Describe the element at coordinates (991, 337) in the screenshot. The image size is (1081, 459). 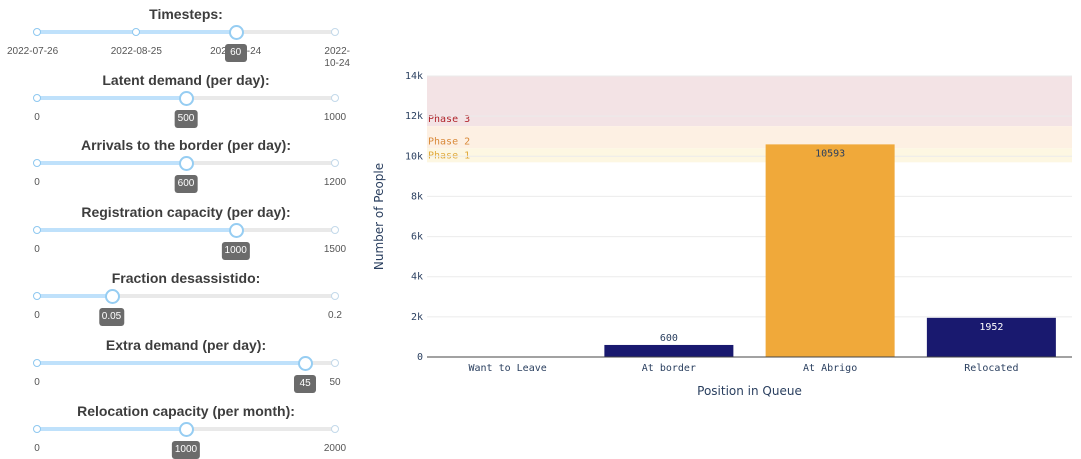
I see `bar-relocated` at that location.